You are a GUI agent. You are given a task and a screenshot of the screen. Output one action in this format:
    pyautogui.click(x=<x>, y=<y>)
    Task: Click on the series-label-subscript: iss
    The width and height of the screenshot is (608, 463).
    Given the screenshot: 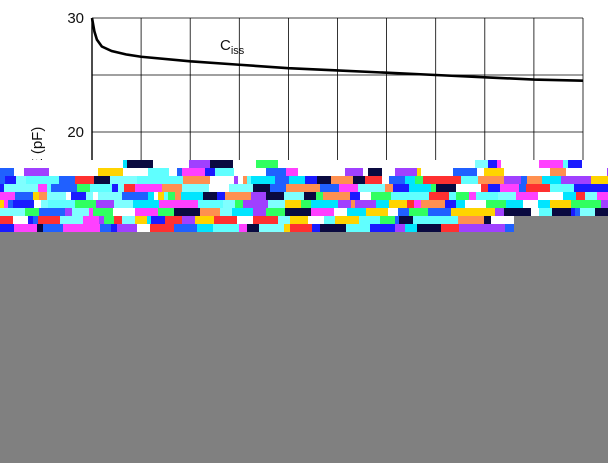 What is the action you would take?
    pyautogui.click(x=238, y=51)
    